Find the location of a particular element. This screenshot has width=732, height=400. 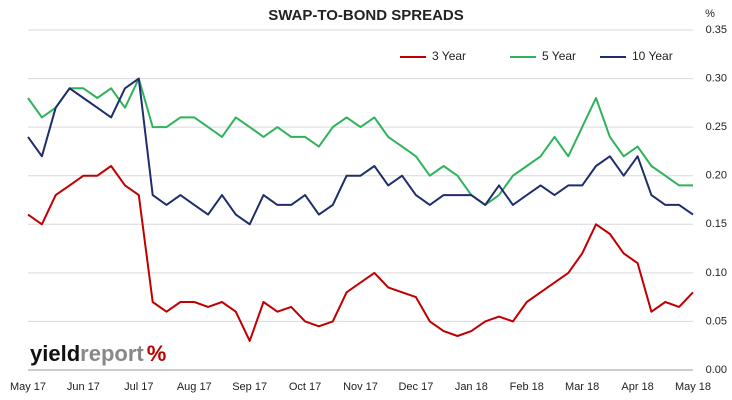

y-tick-label: 0.15 is located at coordinates (716, 224).